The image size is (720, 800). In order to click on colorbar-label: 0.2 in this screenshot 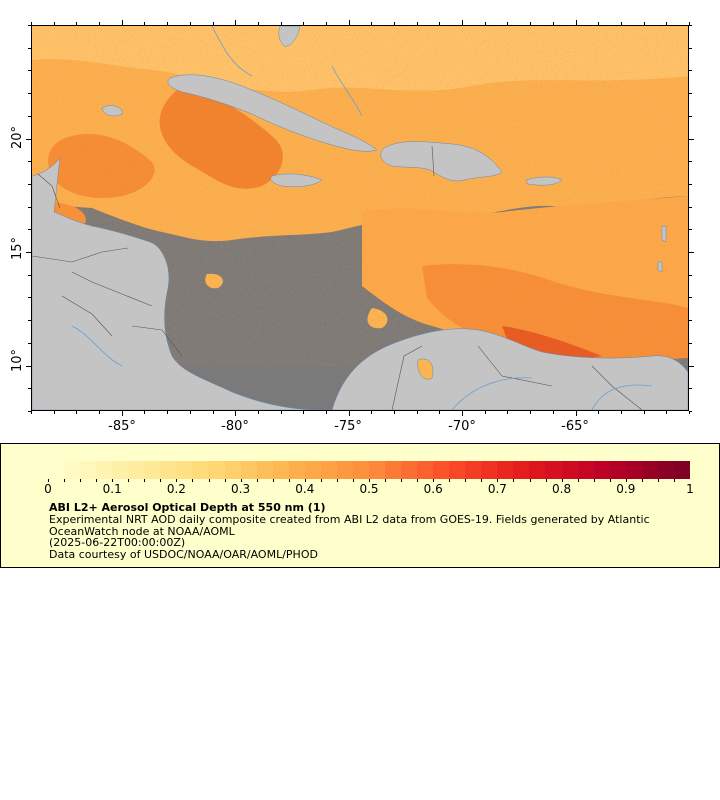, I will do `click(176, 489)`.